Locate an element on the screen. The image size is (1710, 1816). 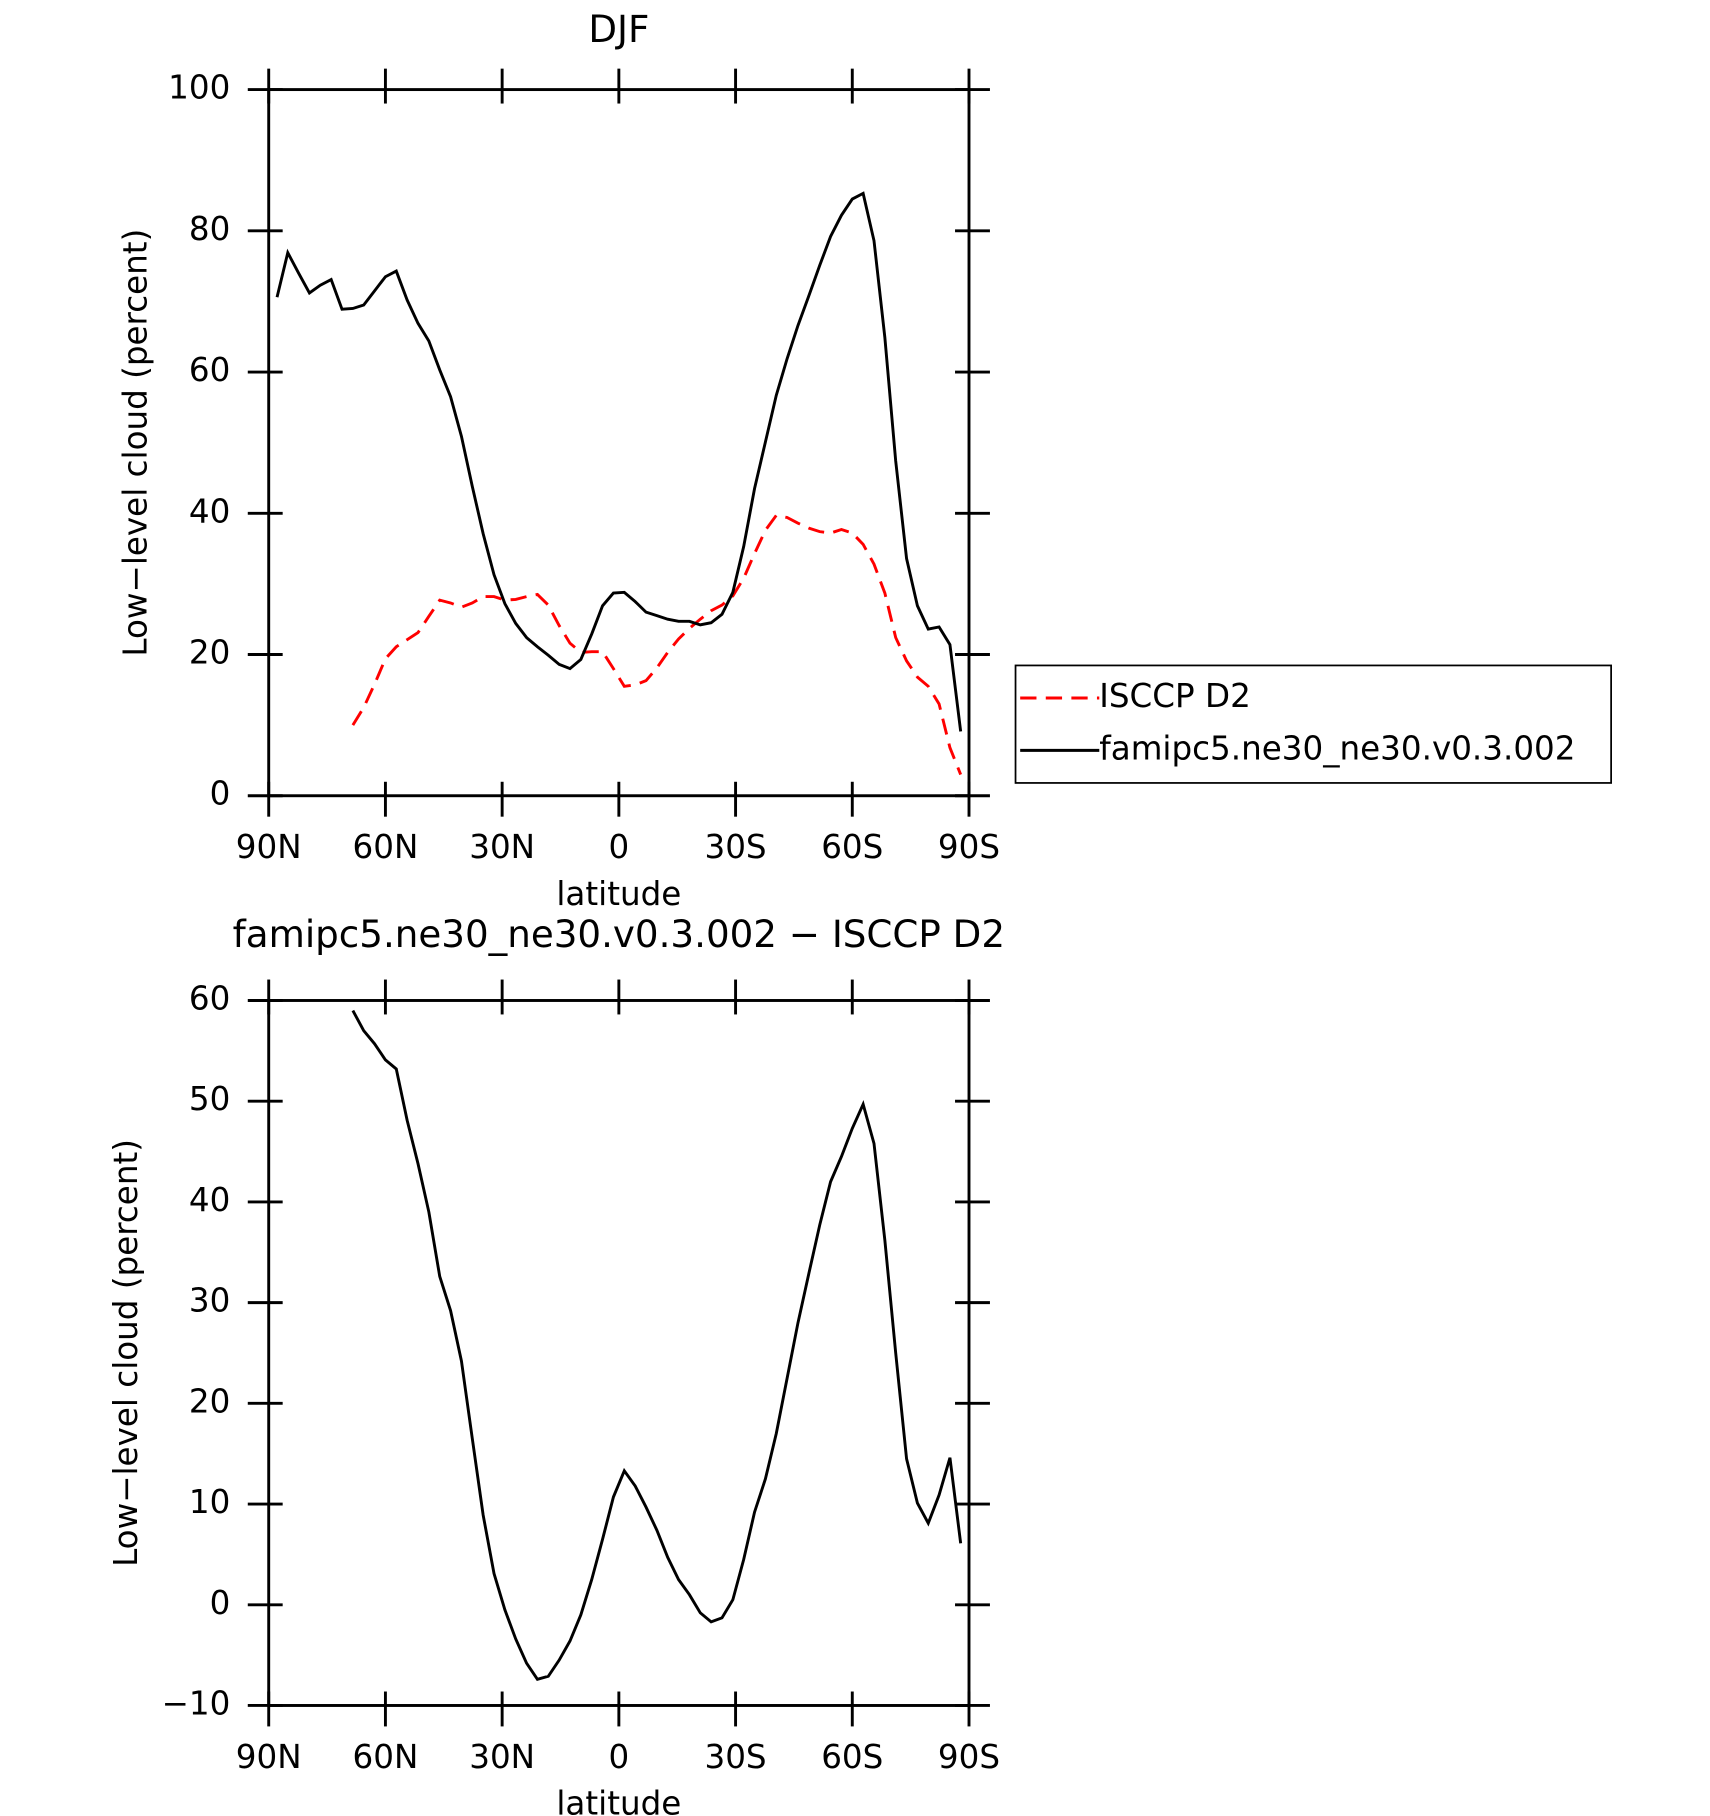
y-tick-label: 30 is located at coordinates (209, 1301).